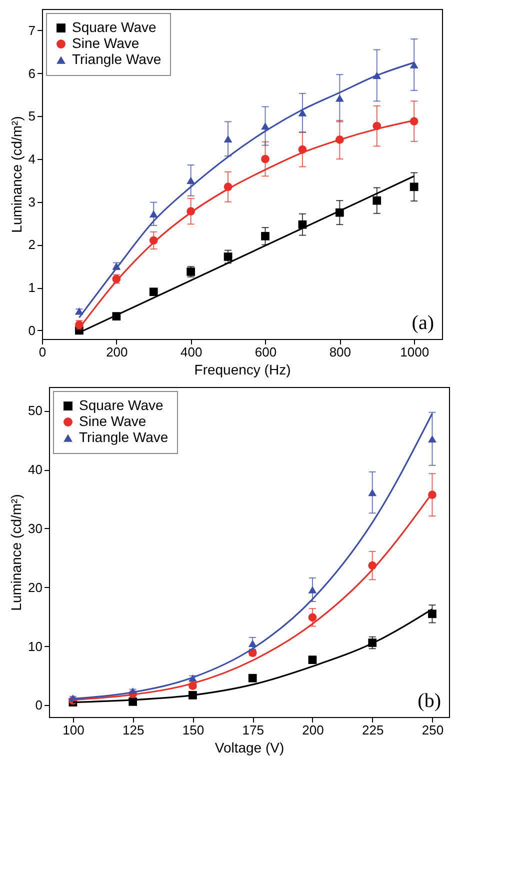  Describe the element at coordinates (429, 701) in the screenshot. I see `annotation: (b)` at that location.